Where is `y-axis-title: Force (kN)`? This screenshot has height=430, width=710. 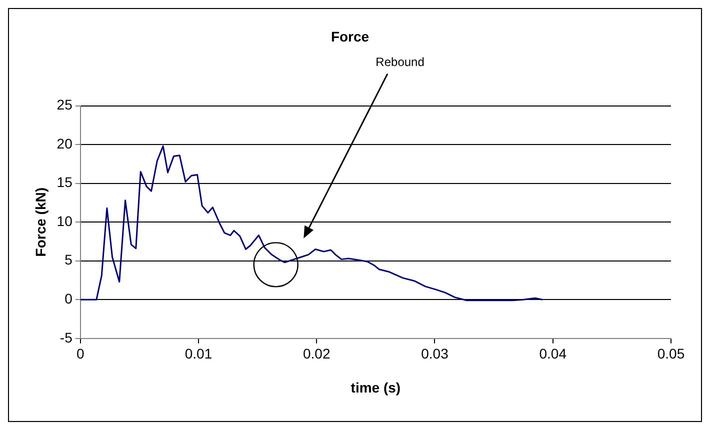
y-axis-title: Force (kN) is located at coordinates (40, 222).